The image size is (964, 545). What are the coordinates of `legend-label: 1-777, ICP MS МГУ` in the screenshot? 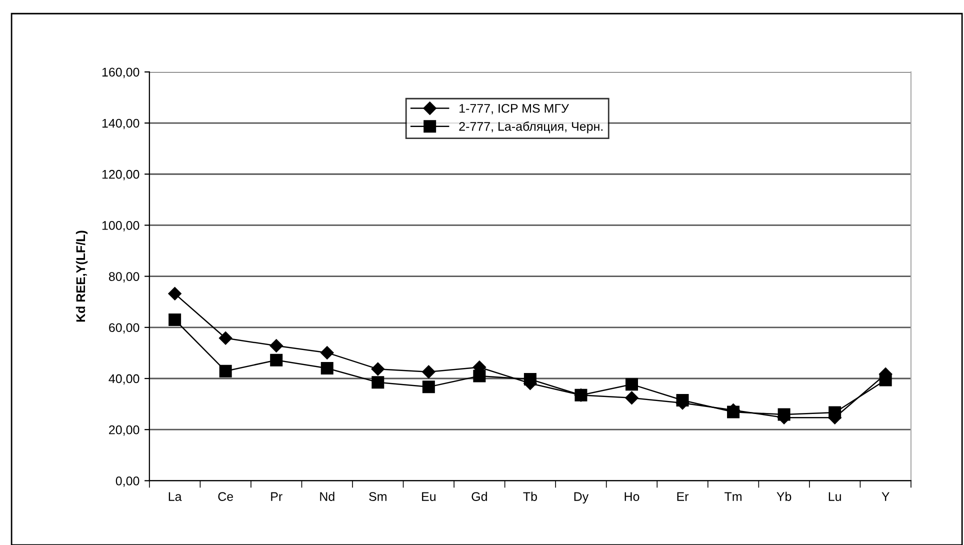 It's located at (514, 109).